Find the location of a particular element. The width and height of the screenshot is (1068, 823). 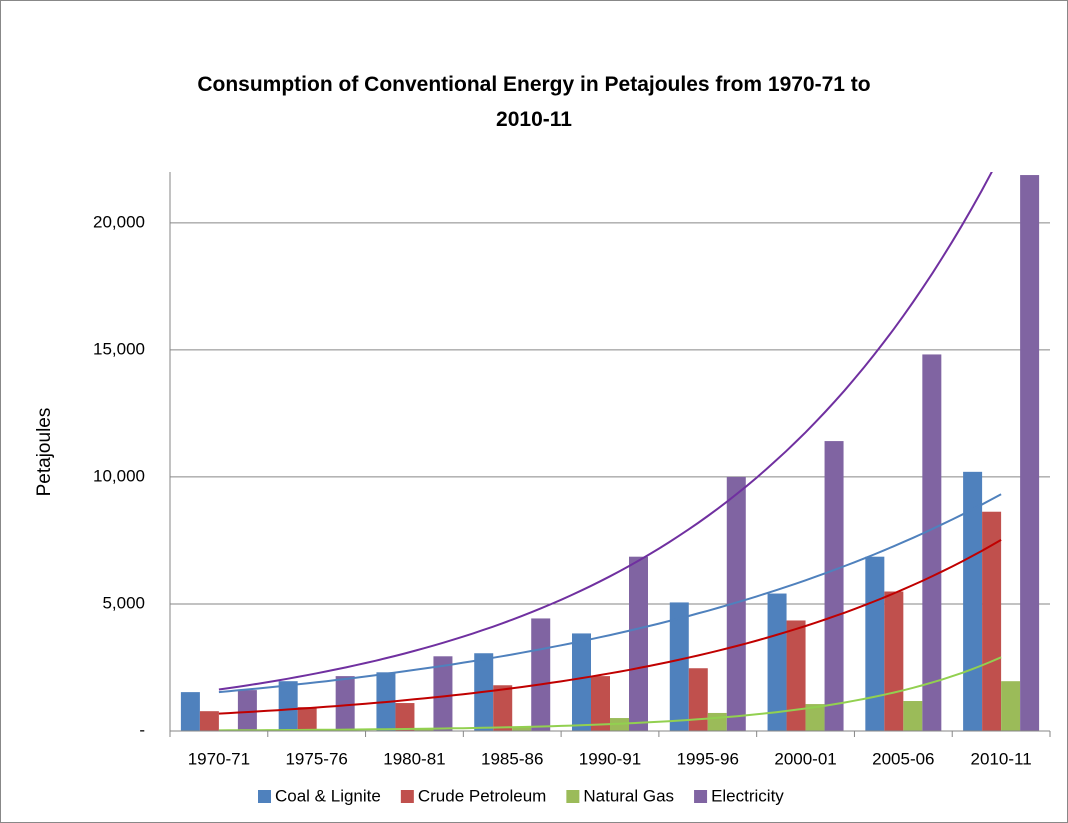

y-axis-label: Petajoules is located at coordinates (44, 452).